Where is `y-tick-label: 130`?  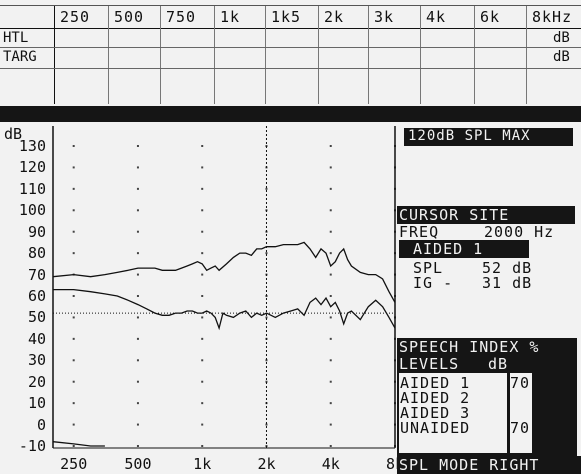
y-tick-label: 130 is located at coordinates (32, 146).